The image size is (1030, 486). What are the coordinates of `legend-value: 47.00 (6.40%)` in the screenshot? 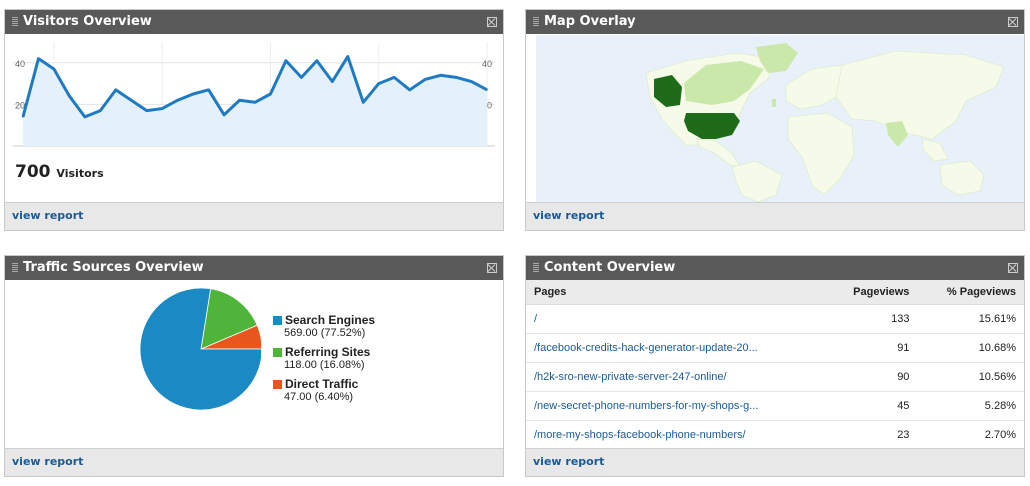 It's located at (319, 397).